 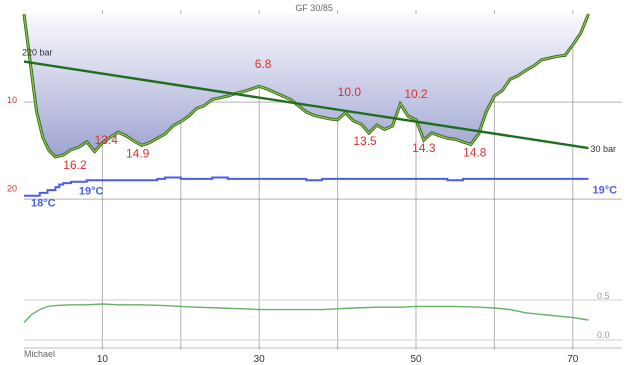 What do you see at coordinates (12, 188) in the screenshot?
I see `depth-tick-label: 20` at bounding box center [12, 188].